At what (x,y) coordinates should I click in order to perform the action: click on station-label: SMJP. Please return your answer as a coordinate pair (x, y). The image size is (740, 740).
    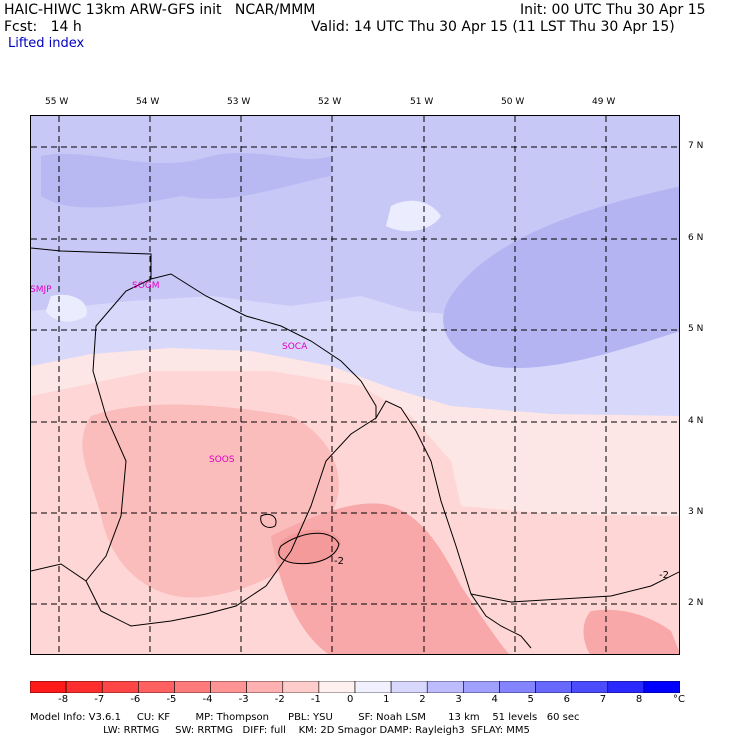
    Looking at the image, I should click on (41, 290).